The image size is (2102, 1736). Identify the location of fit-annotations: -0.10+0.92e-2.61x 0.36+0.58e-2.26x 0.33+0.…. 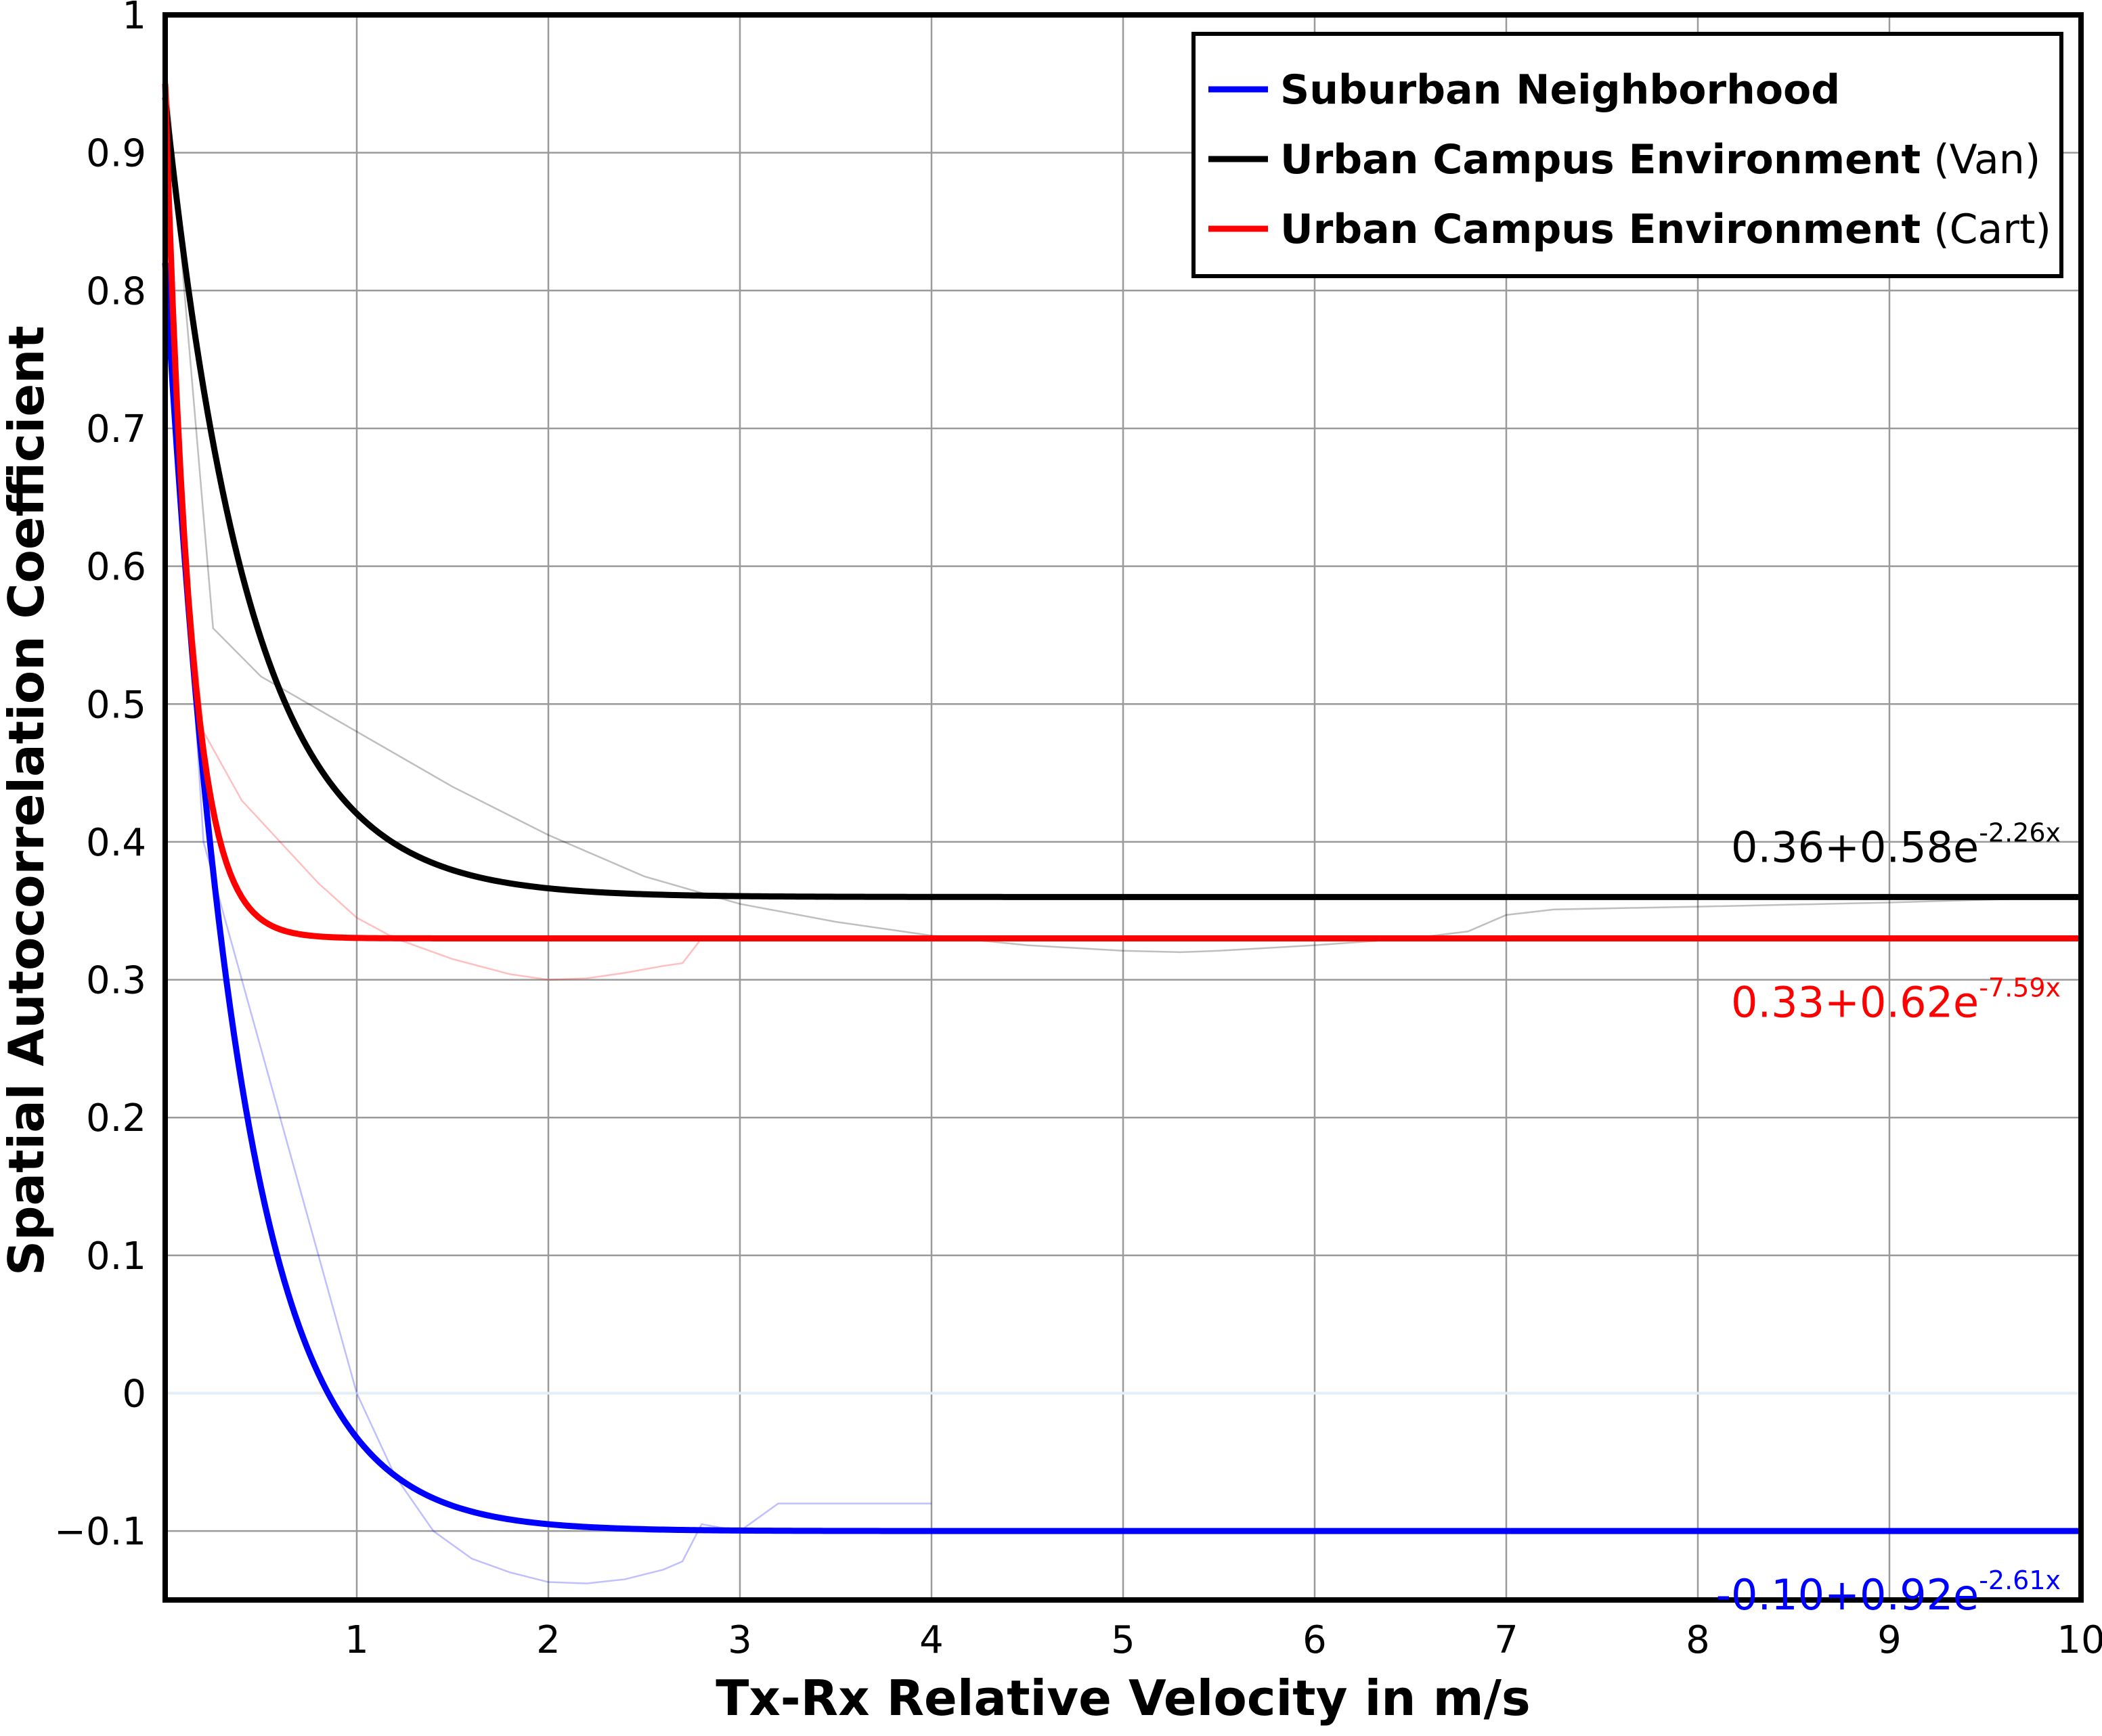
(1888, 1219).